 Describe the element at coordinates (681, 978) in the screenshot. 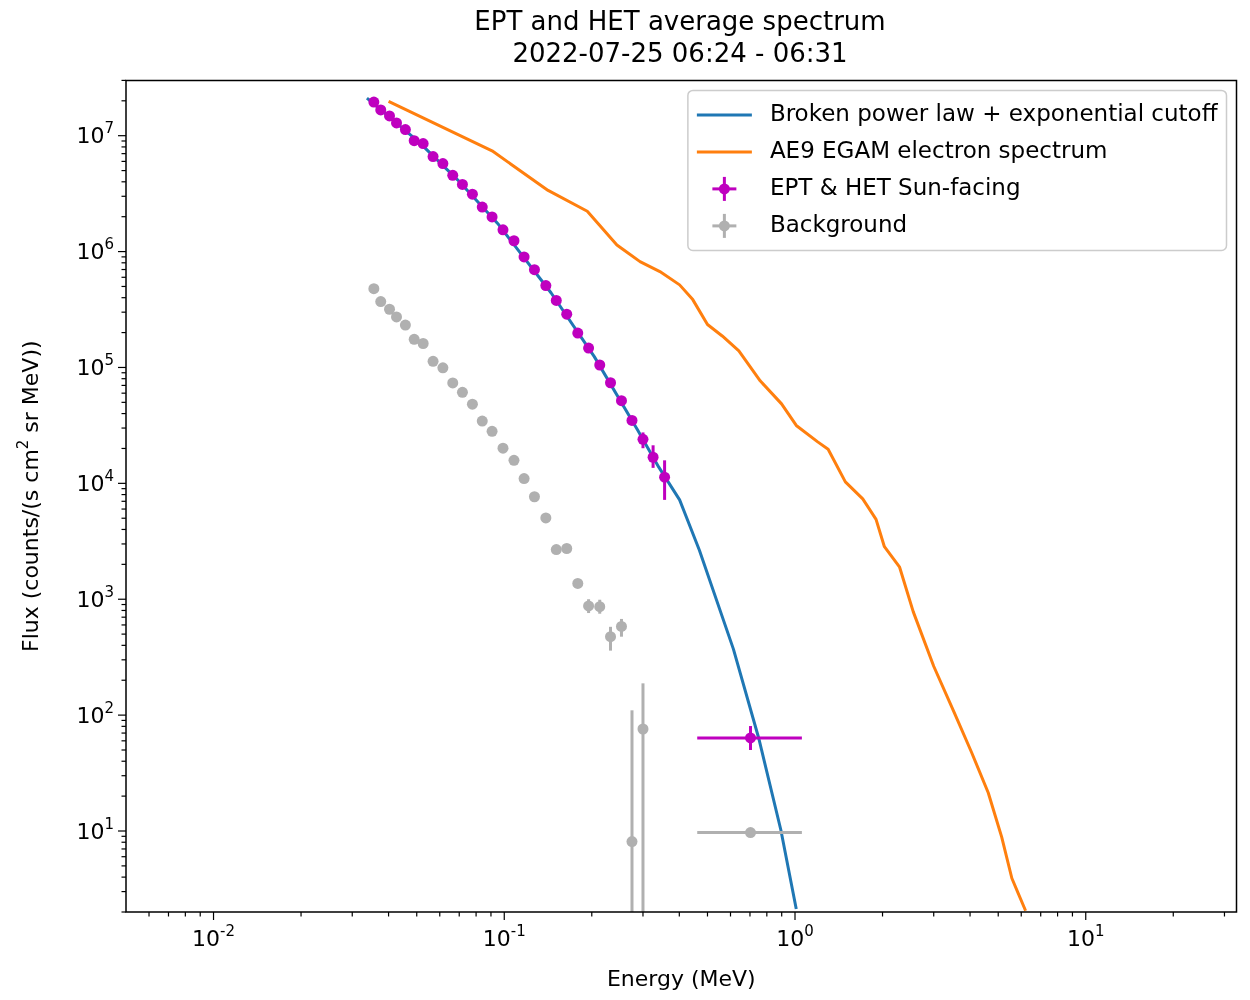

I see `x-axis-title: Energy (MeV)` at that location.